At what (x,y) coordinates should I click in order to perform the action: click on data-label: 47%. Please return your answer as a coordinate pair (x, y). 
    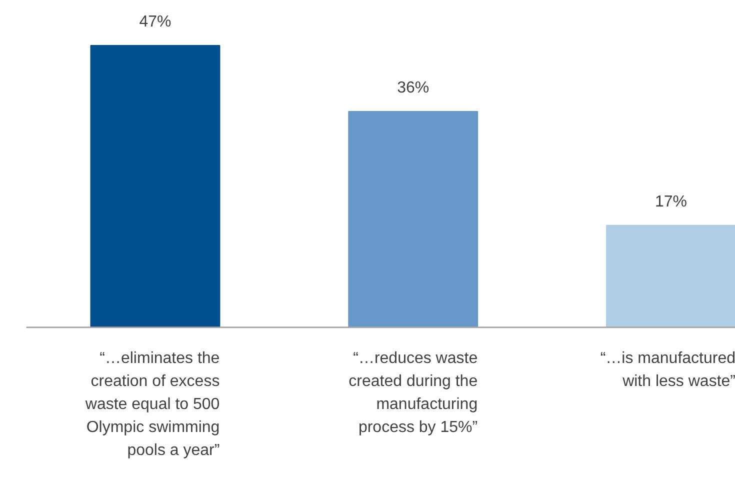
    Looking at the image, I should click on (155, 21).